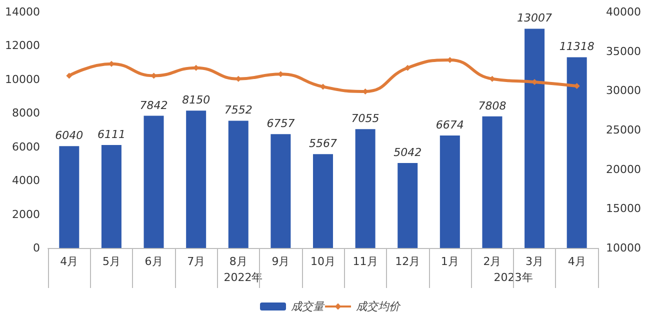 This screenshot has height=319, width=660. What do you see at coordinates (623, 51) in the screenshot?
I see `y2-tick-label: 35000` at bounding box center [623, 51].